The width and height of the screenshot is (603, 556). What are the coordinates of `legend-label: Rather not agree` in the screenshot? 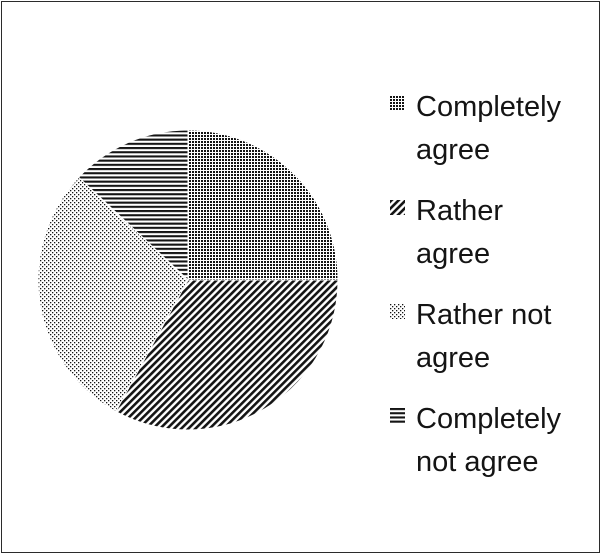 It's located at (483, 337).